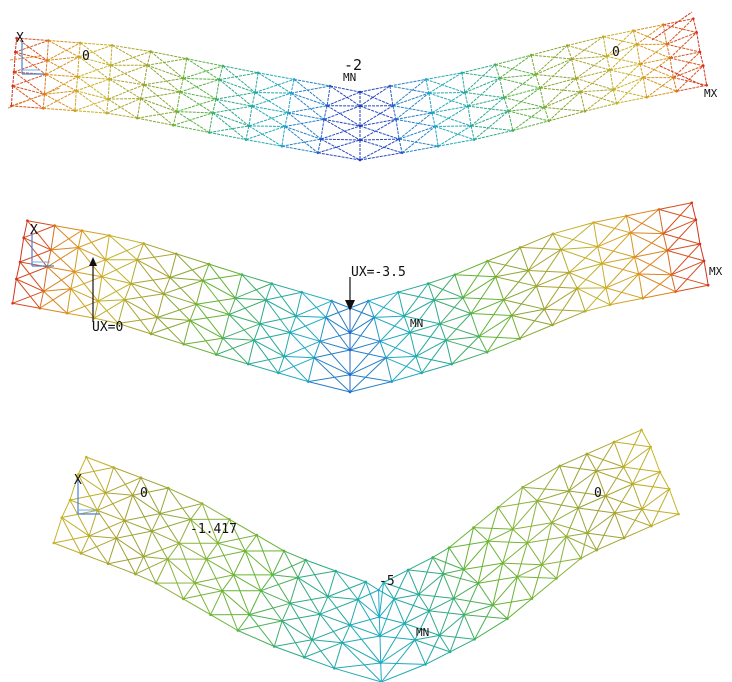 The height and width of the screenshot is (682, 732). I want to click on support-label: UX=0, so click(107, 327).